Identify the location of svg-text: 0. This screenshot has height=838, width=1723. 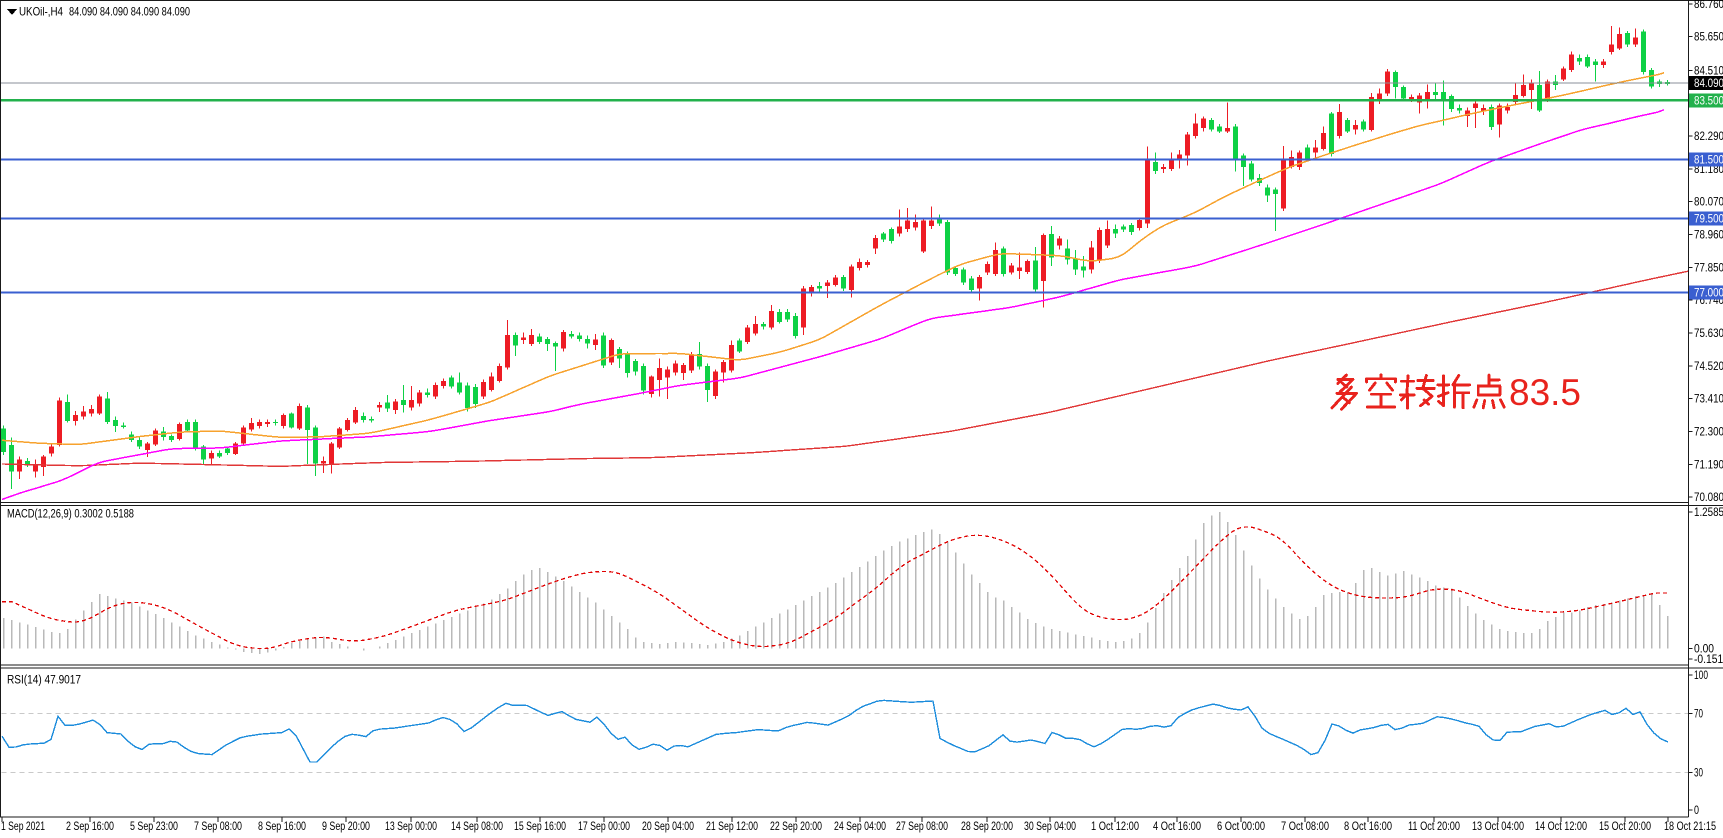
(1696, 811).